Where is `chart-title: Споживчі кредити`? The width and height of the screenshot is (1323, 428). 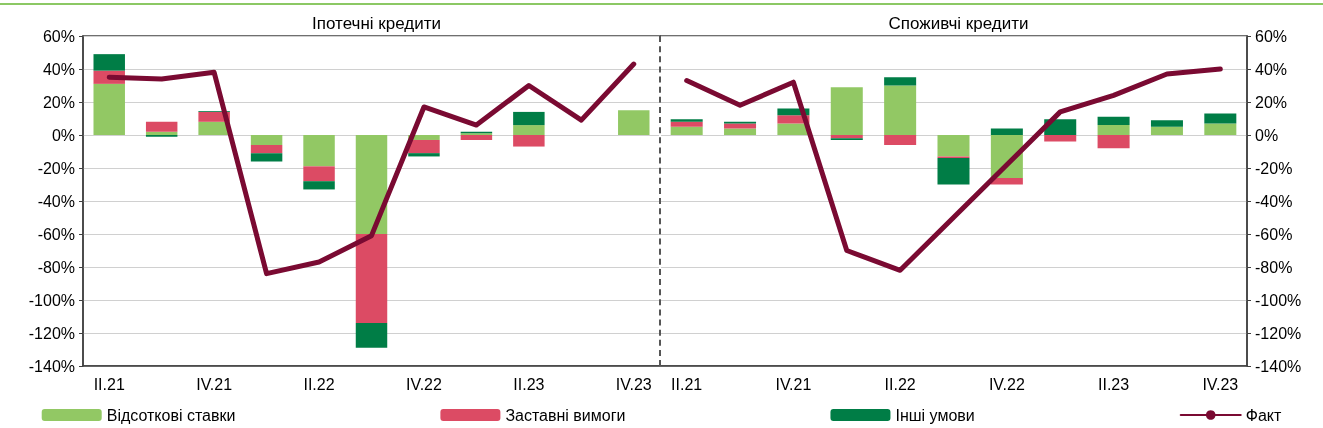
chart-title: Споживчі кредити is located at coordinates (958, 23).